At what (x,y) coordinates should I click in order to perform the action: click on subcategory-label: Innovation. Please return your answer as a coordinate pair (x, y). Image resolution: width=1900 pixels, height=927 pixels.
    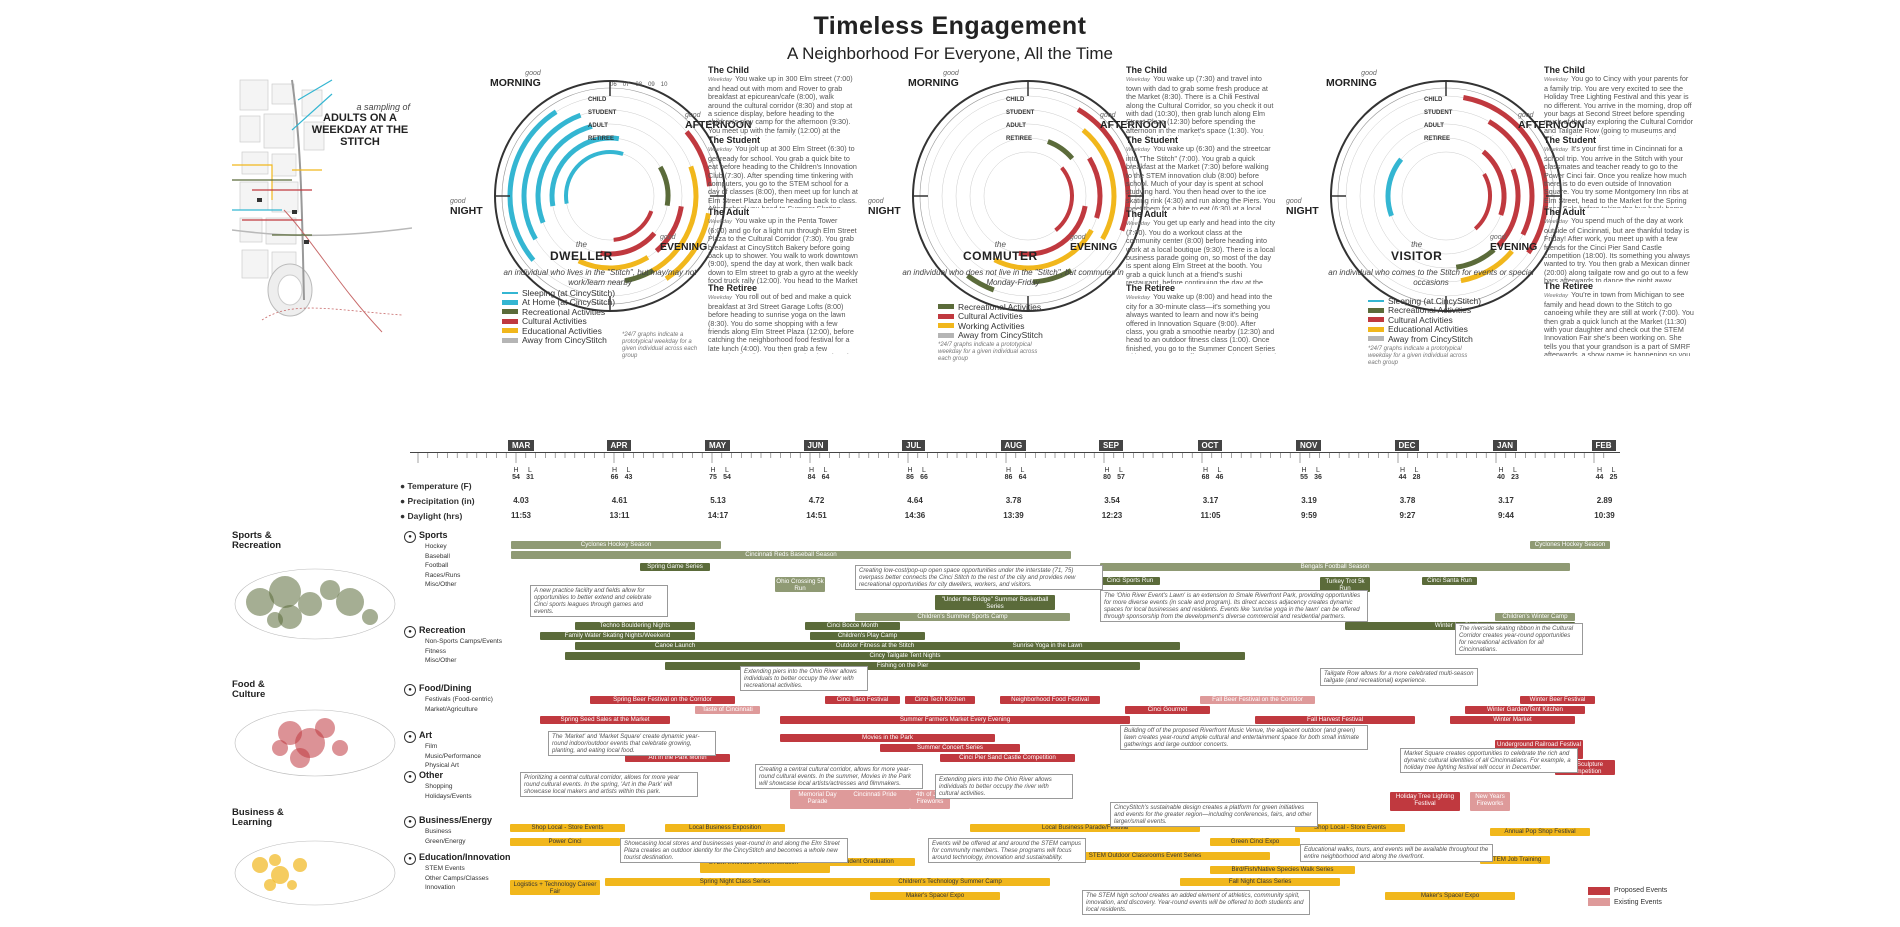
    Looking at the image, I should click on (440, 888).